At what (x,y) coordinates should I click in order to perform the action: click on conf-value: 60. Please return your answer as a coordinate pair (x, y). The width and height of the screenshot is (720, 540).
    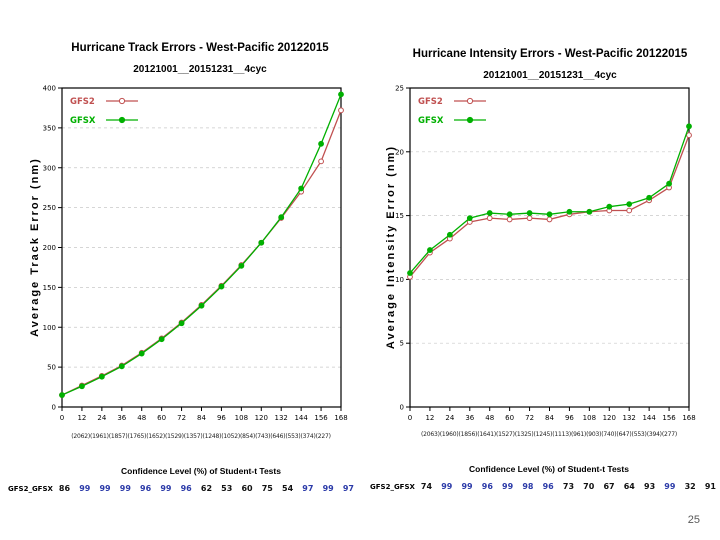
    Looking at the image, I should click on (247, 488).